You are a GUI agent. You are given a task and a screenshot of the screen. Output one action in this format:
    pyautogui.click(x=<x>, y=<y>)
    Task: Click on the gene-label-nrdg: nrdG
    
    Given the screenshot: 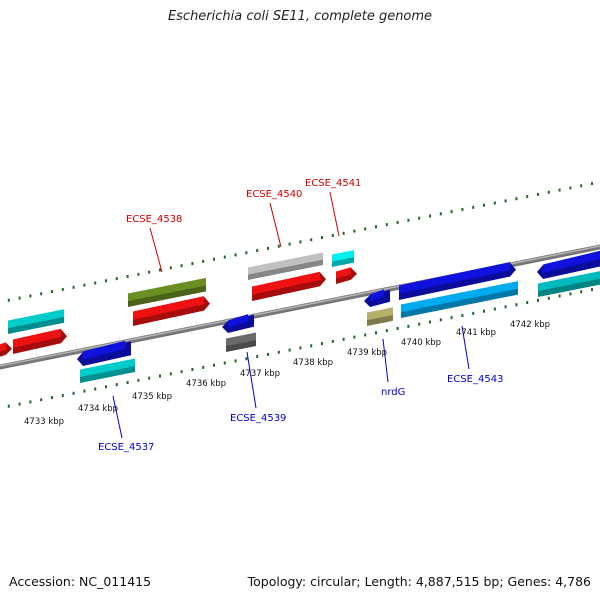 What is the action you would take?
    pyautogui.click(x=393, y=392)
    